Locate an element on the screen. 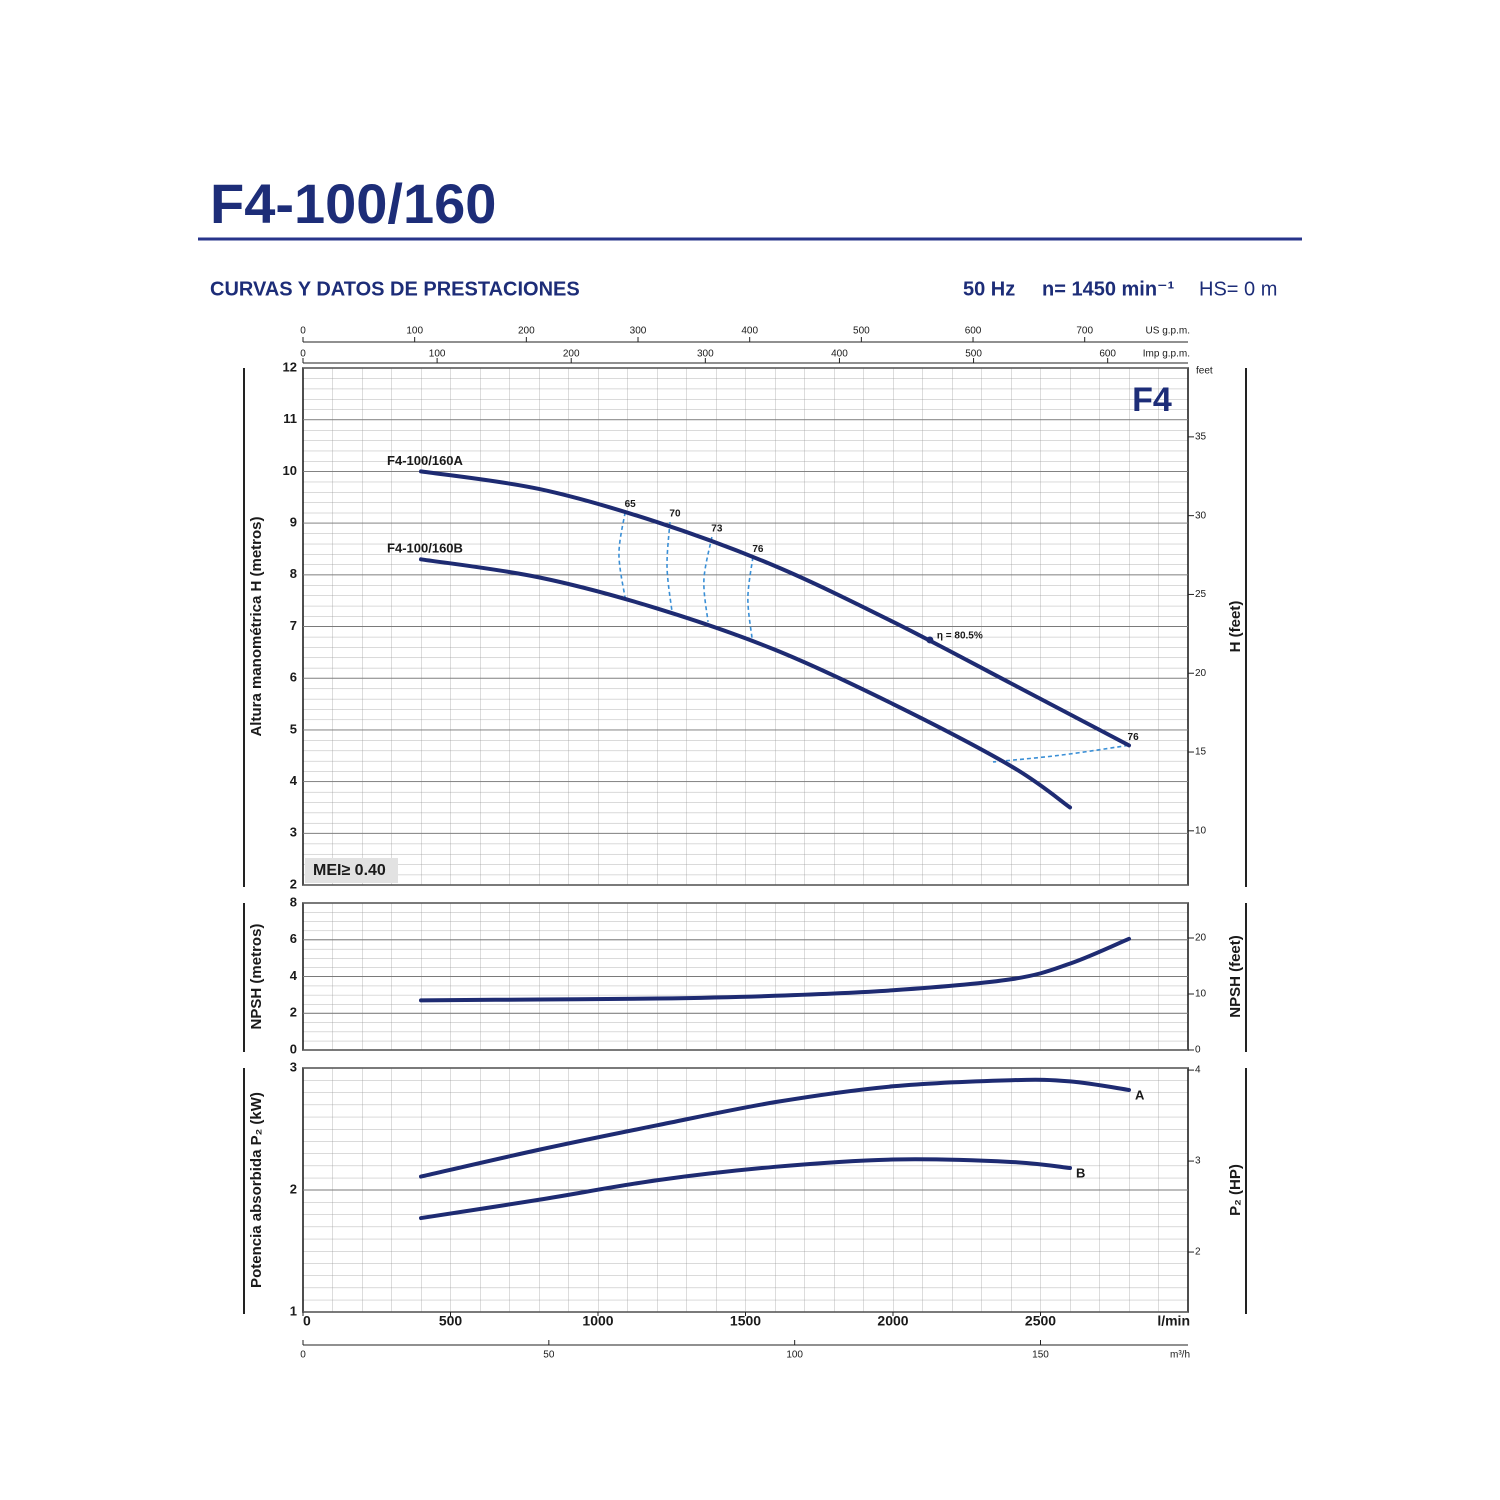 Image resolution: width=1500 pixels, height=1500 pixels. x-tick-label: 2500 is located at coordinates (1040, 1321).